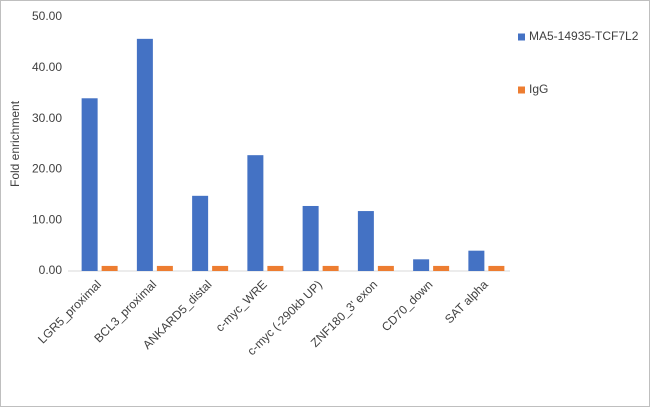  Describe the element at coordinates (47, 16) in the screenshot. I see `y-tick-label: 50.00` at that location.